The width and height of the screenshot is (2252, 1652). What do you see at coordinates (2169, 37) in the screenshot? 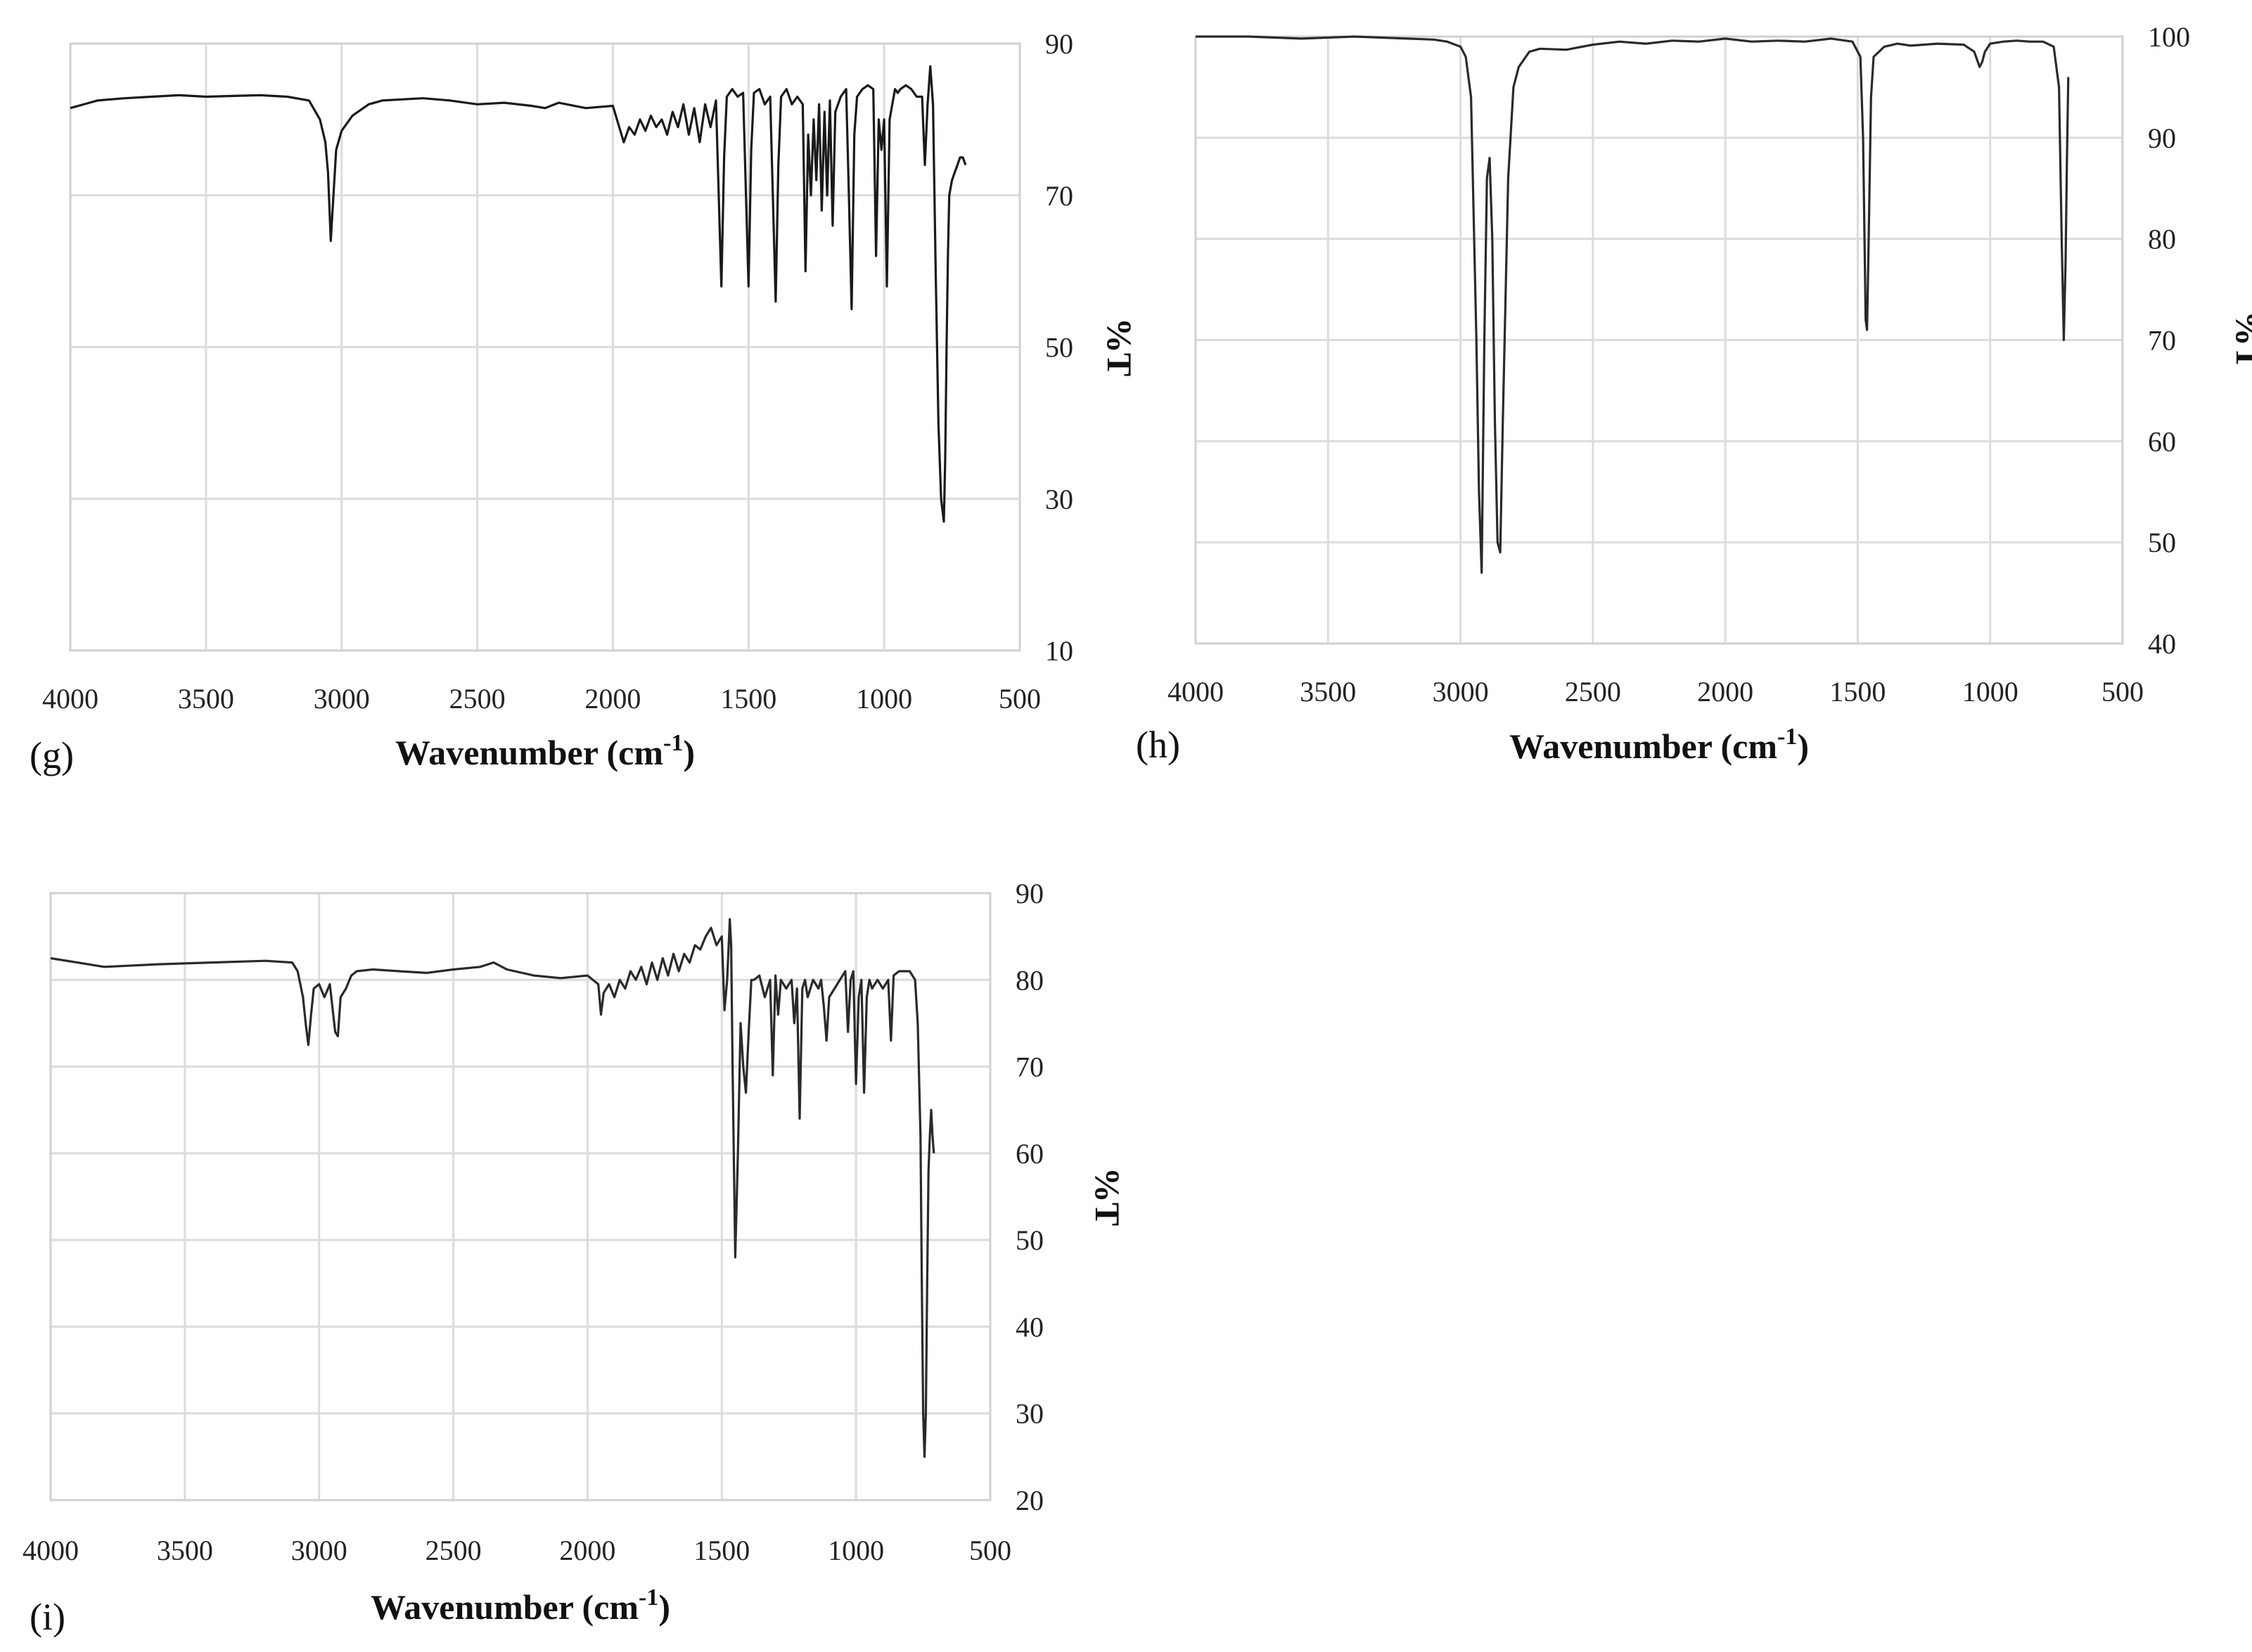
I see `y-tick-label: 100` at bounding box center [2169, 37].